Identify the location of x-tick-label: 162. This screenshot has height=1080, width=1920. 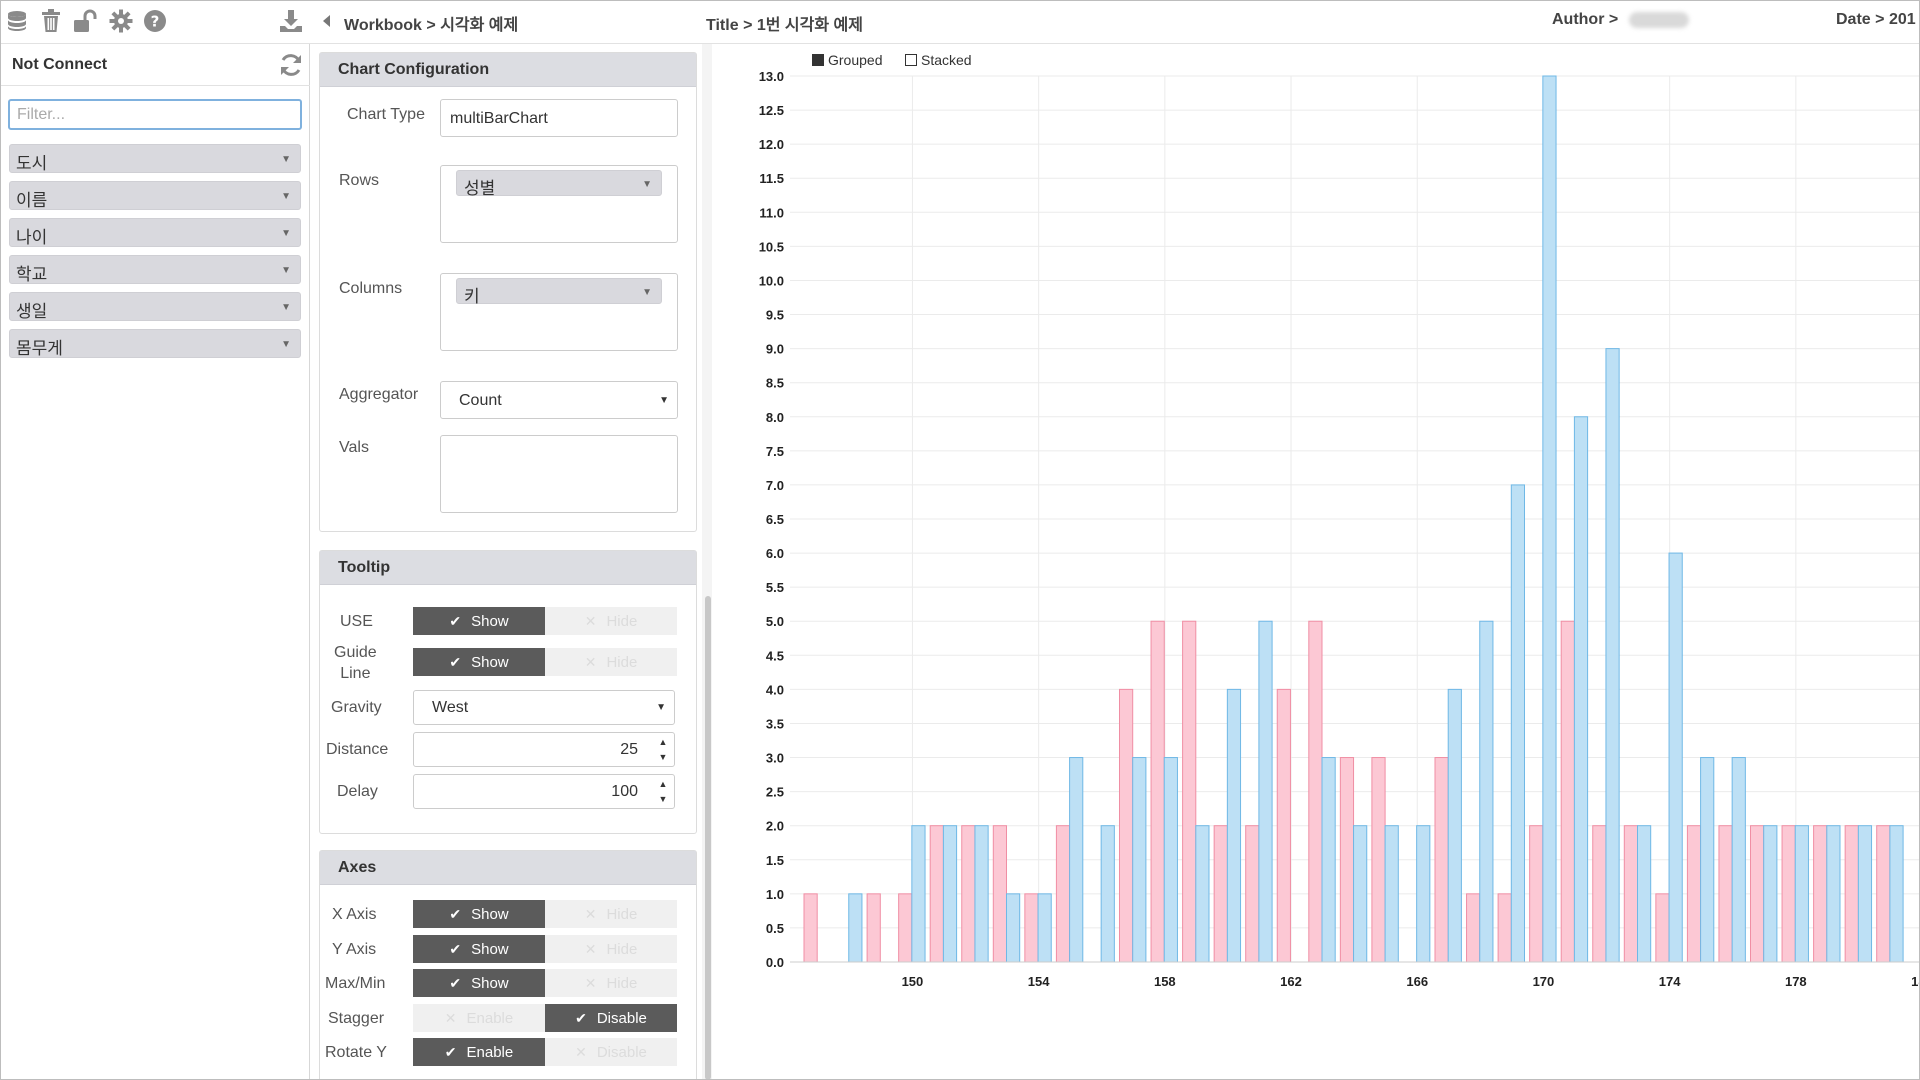
(1291, 981).